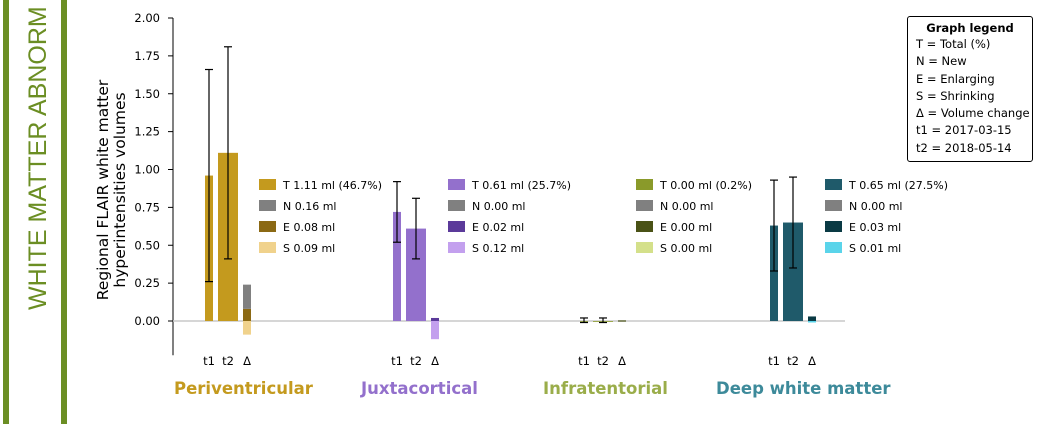 Image resolution: width=1039 pixels, height=424 pixels. Describe the element at coordinates (397, 266) in the screenshot. I see `juxtacortical-t1-bar` at that location.